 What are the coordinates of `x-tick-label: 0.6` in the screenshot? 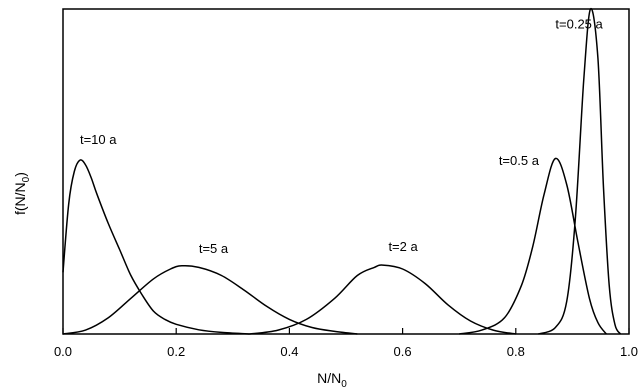 It's located at (403, 351).